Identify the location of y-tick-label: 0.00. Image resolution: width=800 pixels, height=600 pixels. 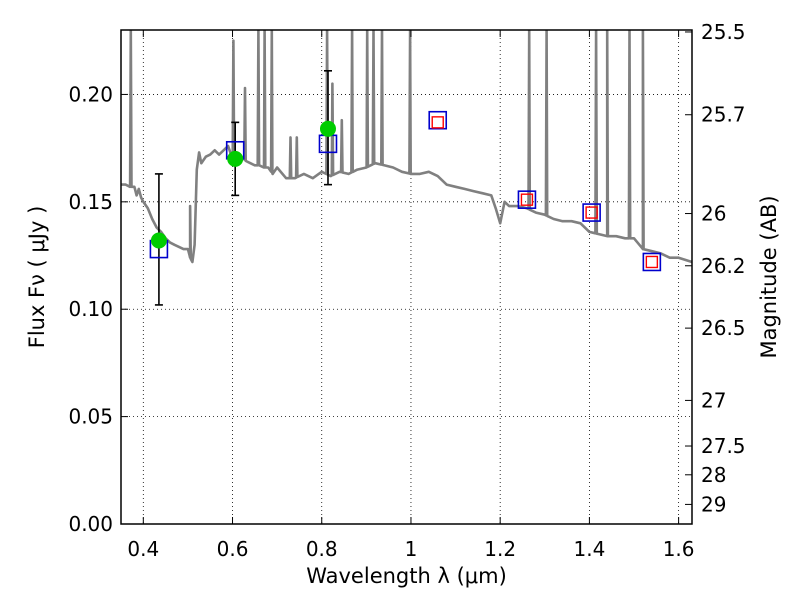
(90, 524).